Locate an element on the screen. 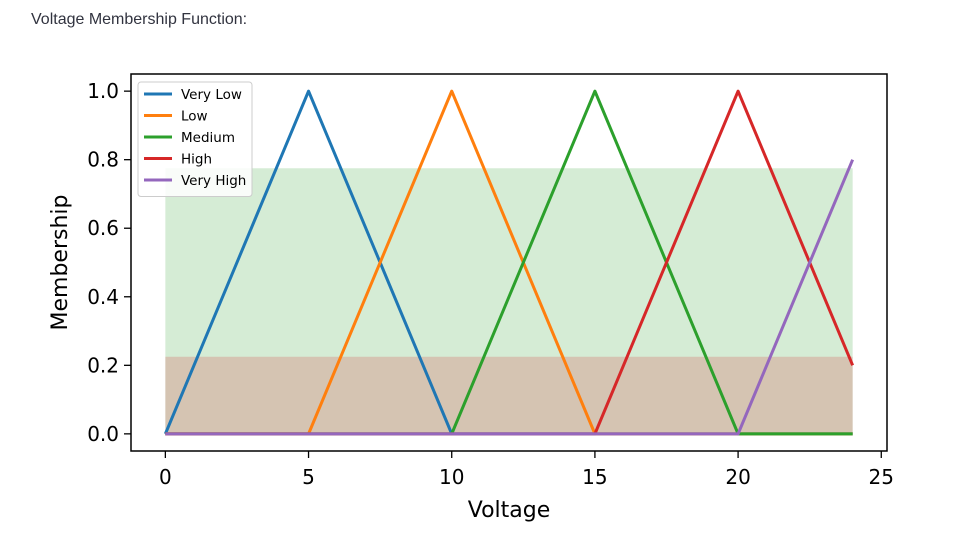 The width and height of the screenshot is (961, 535). x-tick-label: 25 is located at coordinates (881, 477).